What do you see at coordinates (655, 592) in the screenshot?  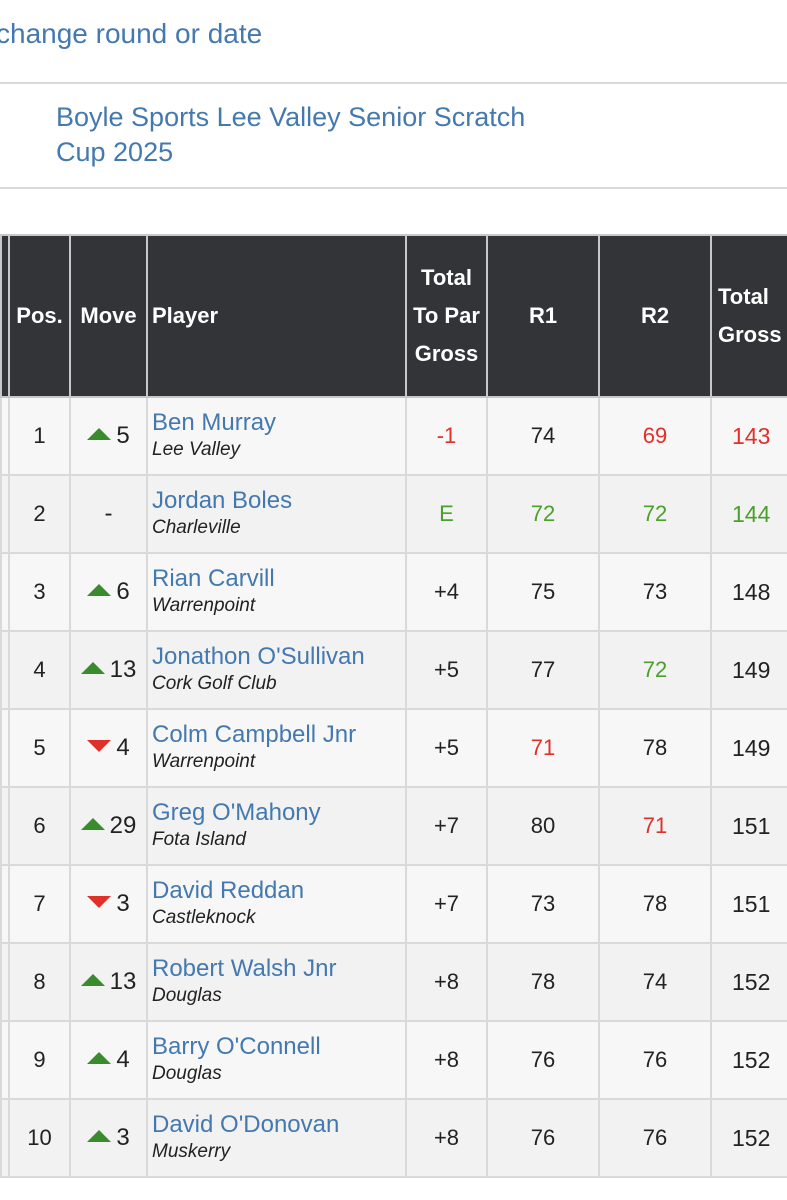 I see `r2-cell: 73` at bounding box center [655, 592].